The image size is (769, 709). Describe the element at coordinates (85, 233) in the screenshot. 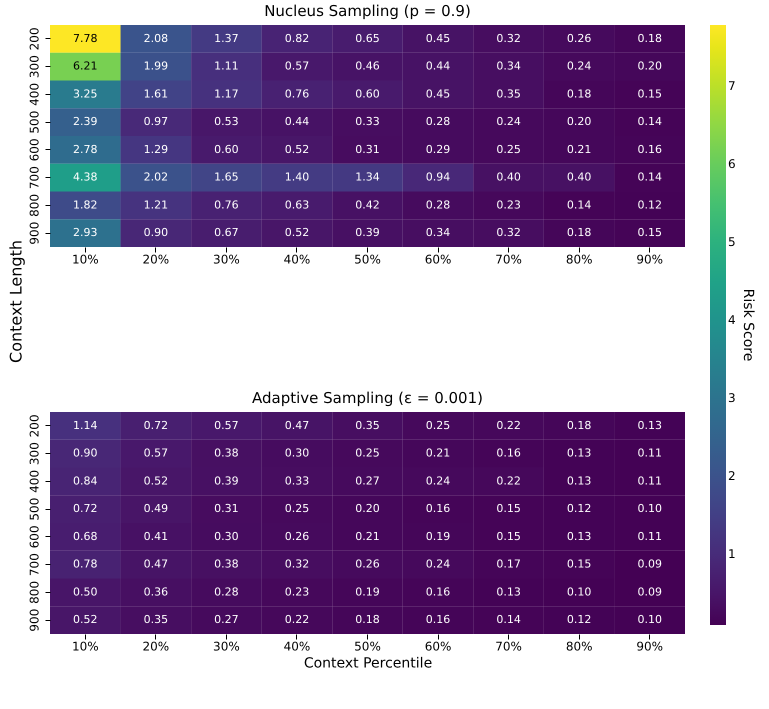

I see `data-label: 2.93` at that location.